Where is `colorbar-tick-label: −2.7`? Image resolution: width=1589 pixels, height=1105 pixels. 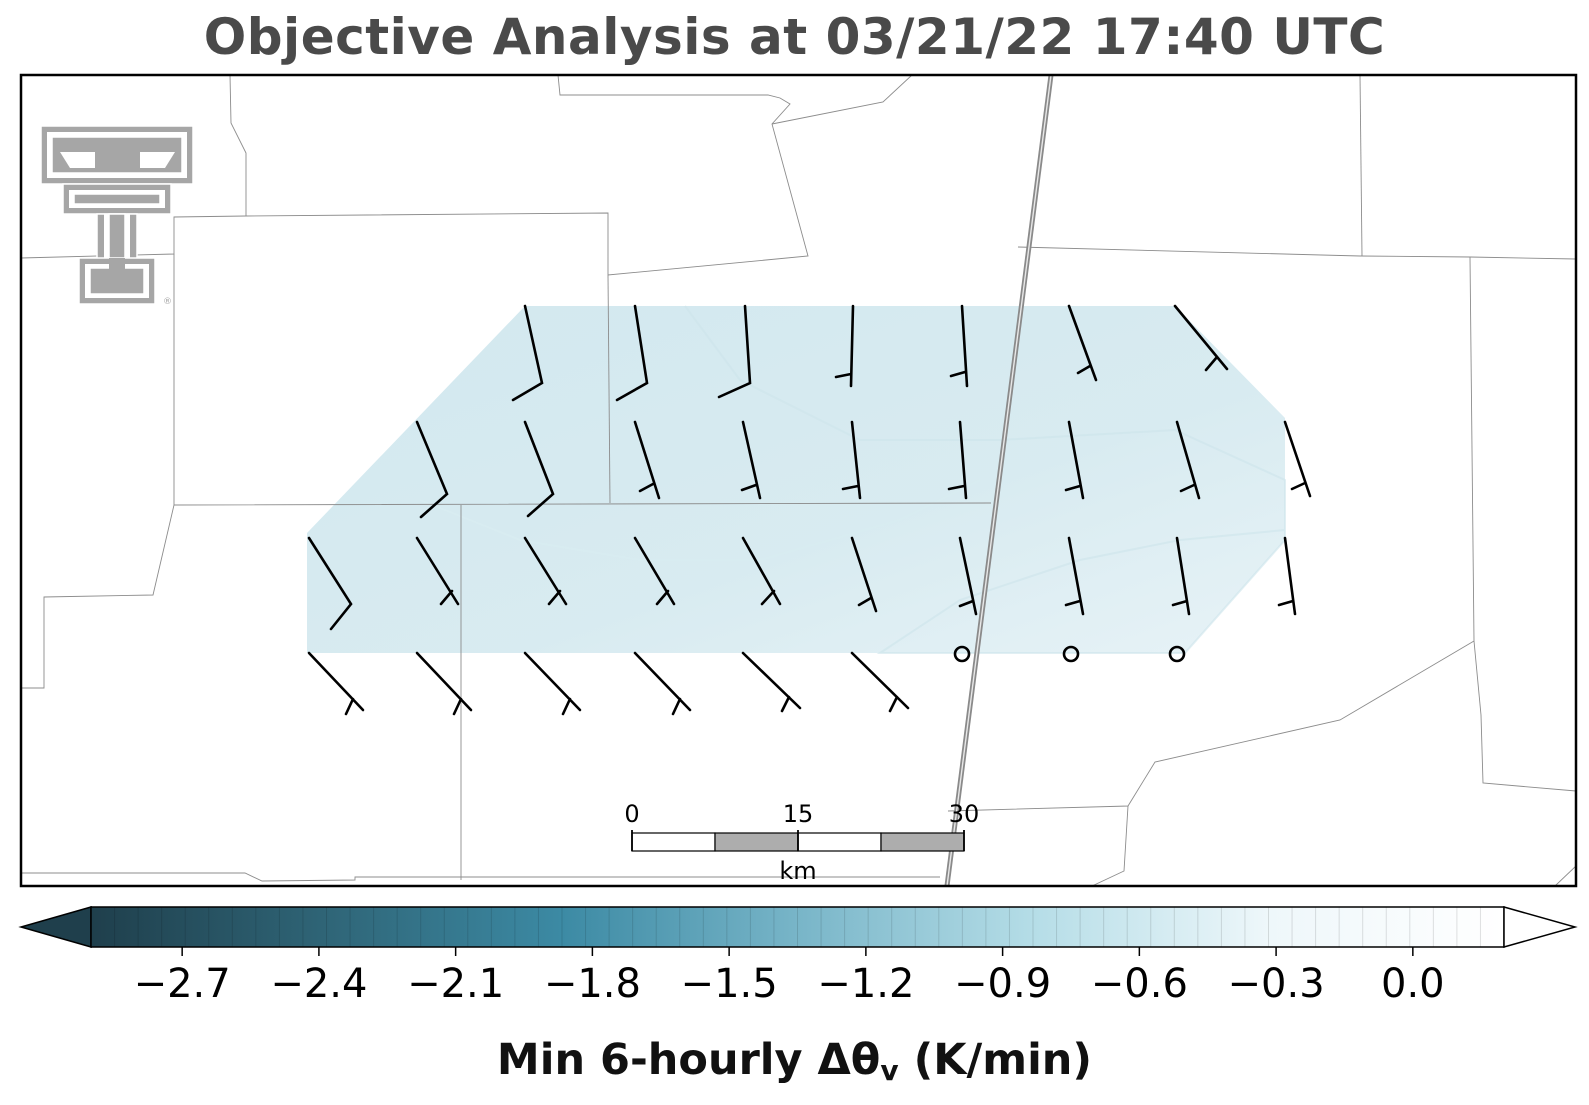
colorbar-tick-label: −2.7 is located at coordinates (182, 984).